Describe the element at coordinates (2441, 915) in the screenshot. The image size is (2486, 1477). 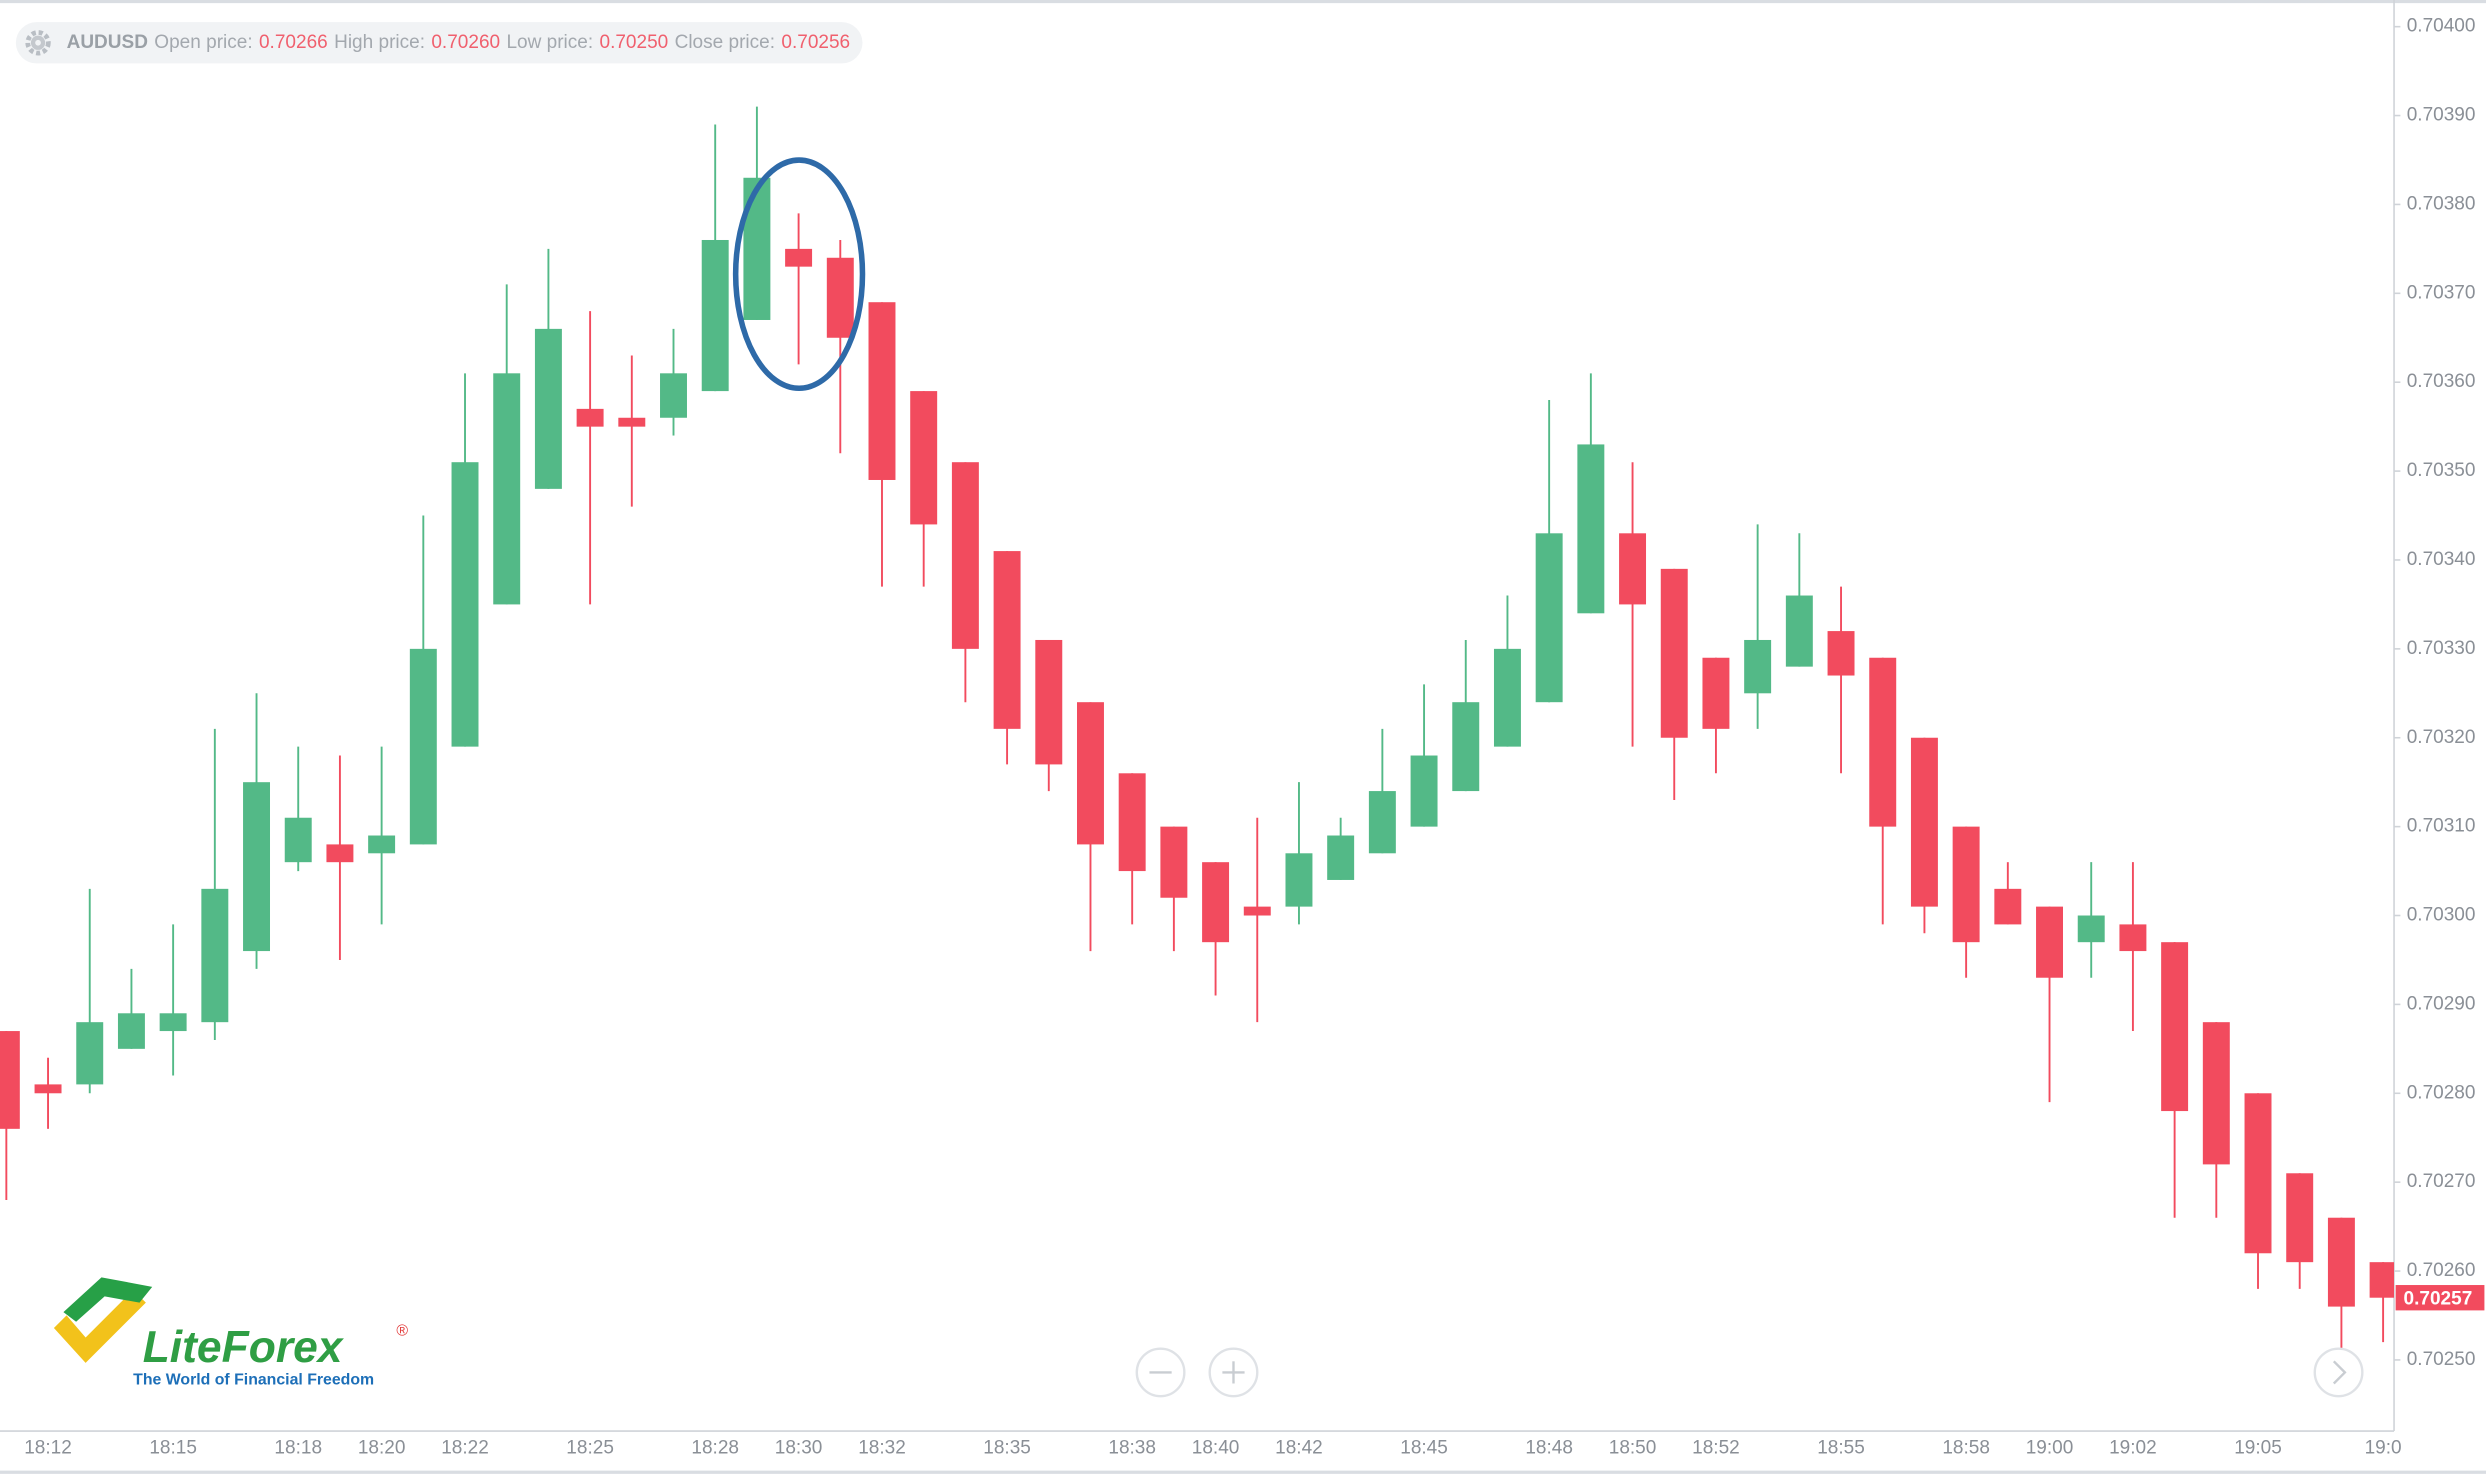
I see `y-tick-label: 0.70300` at that location.